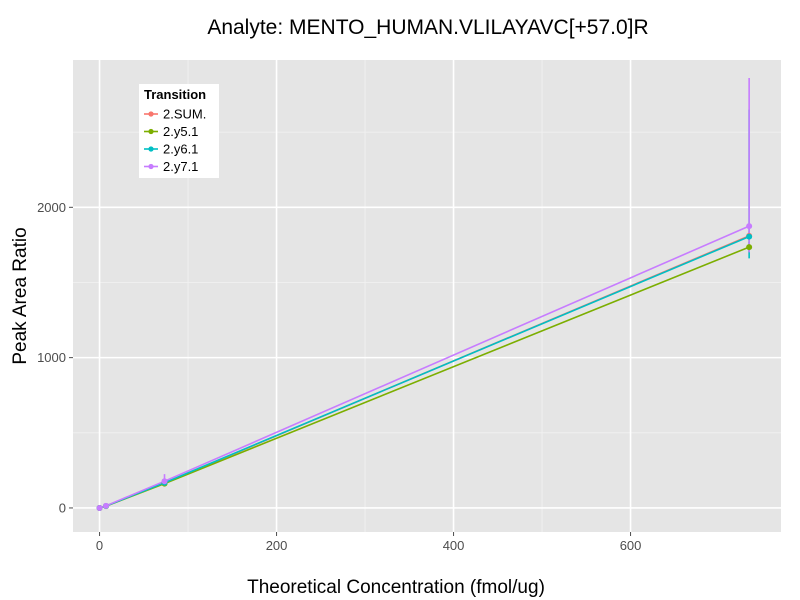 The height and width of the screenshot is (600, 800). I want to click on legend-items: 2.SUM. 2.y5.1 2.y6.1 2.y7.1, so click(175, 140).